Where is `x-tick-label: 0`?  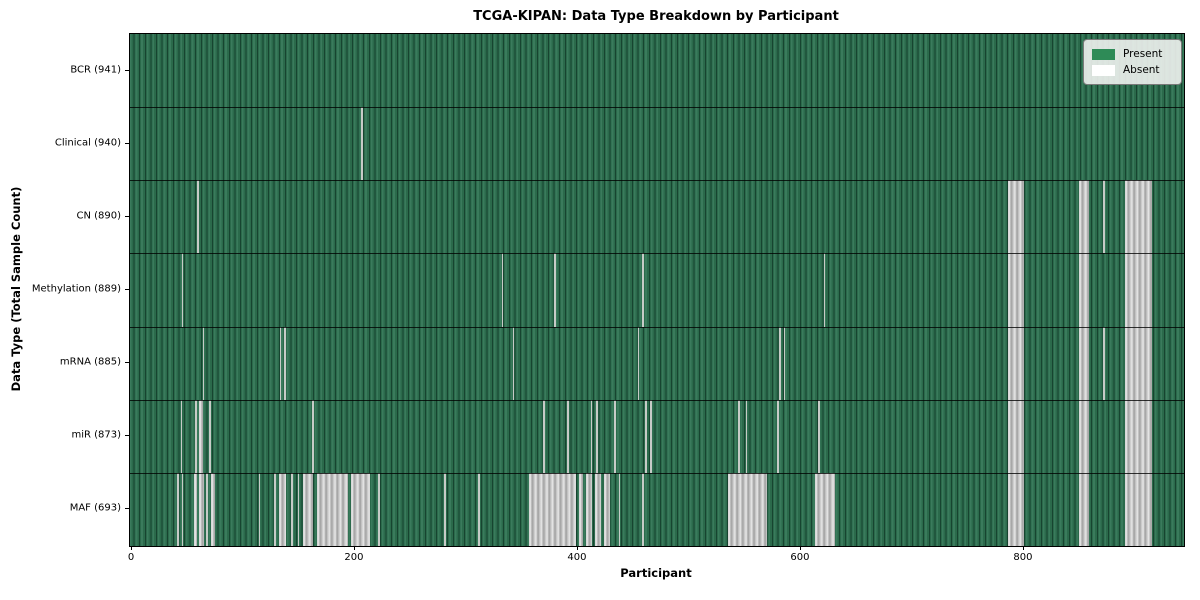
x-tick-label: 0 is located at coordinates (131, 557).